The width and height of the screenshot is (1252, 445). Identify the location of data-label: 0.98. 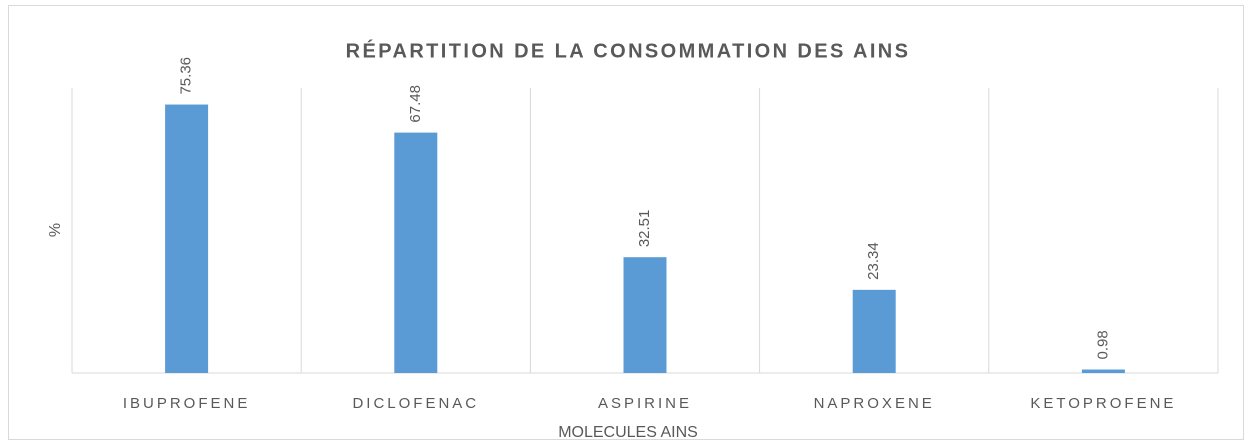
(1102, 344).